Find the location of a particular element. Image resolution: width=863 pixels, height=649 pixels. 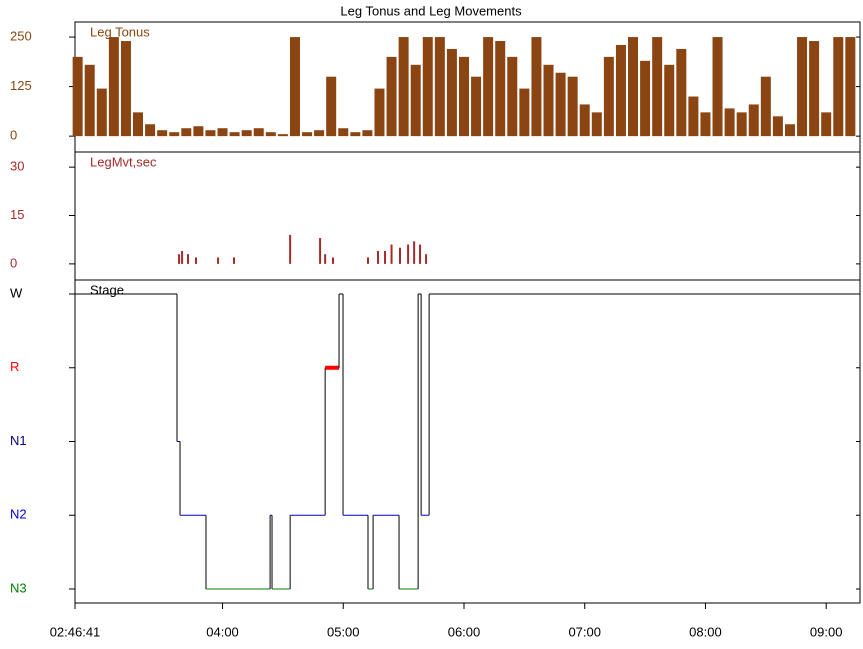

x-tick-label: 05:00 is located at coordinates (343, 631).